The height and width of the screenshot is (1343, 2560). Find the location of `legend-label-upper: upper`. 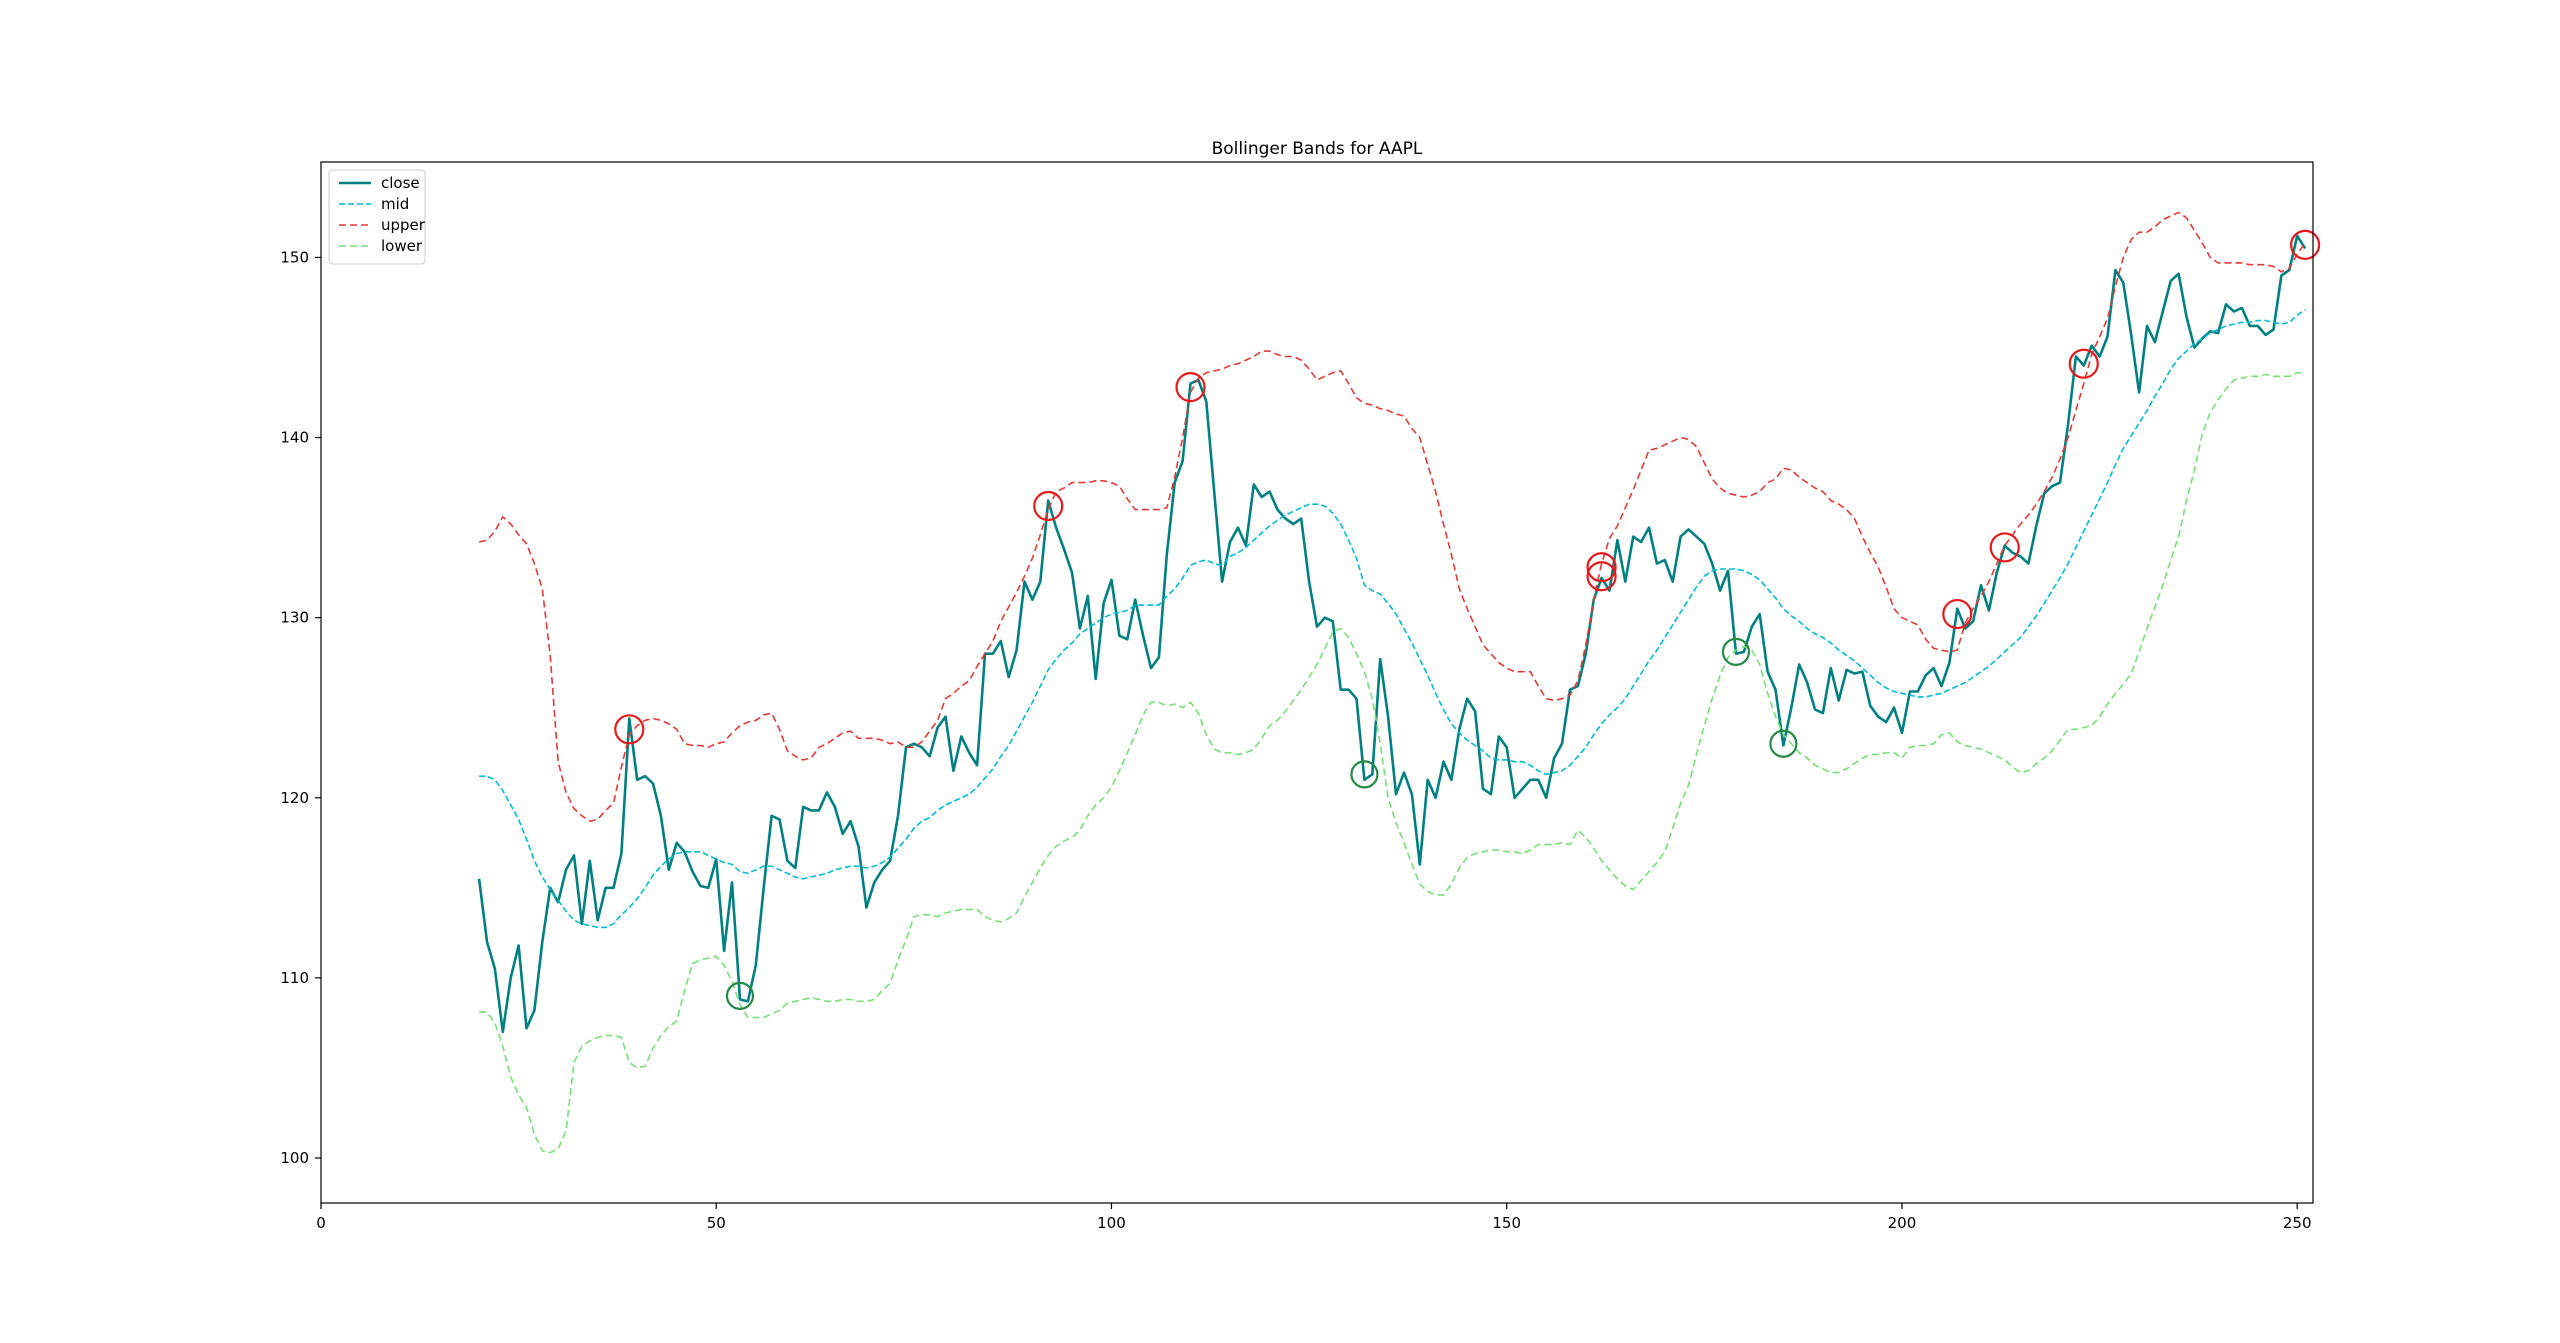

legend-label-upper: upper is located at coordinates (403, 225).